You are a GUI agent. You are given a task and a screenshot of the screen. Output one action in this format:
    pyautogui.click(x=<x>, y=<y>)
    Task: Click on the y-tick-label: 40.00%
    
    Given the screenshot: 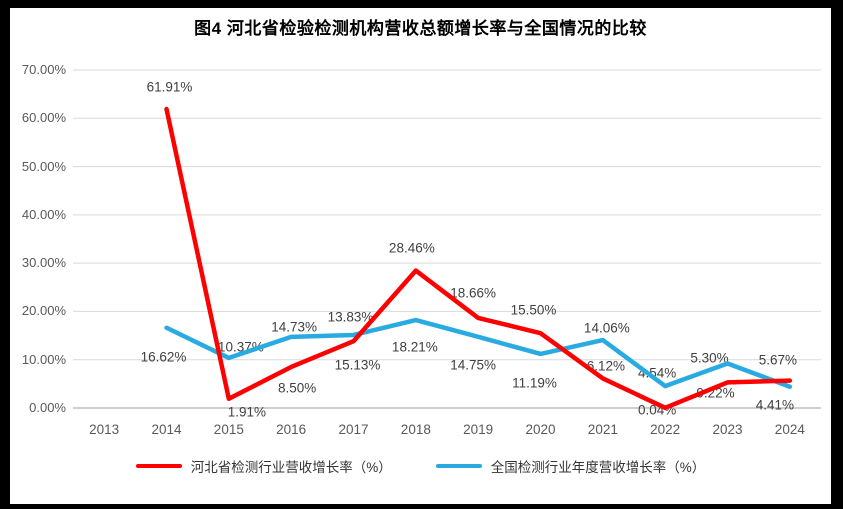 What is the action you would take?
    pyautogui.click(x=43, y=214)
    